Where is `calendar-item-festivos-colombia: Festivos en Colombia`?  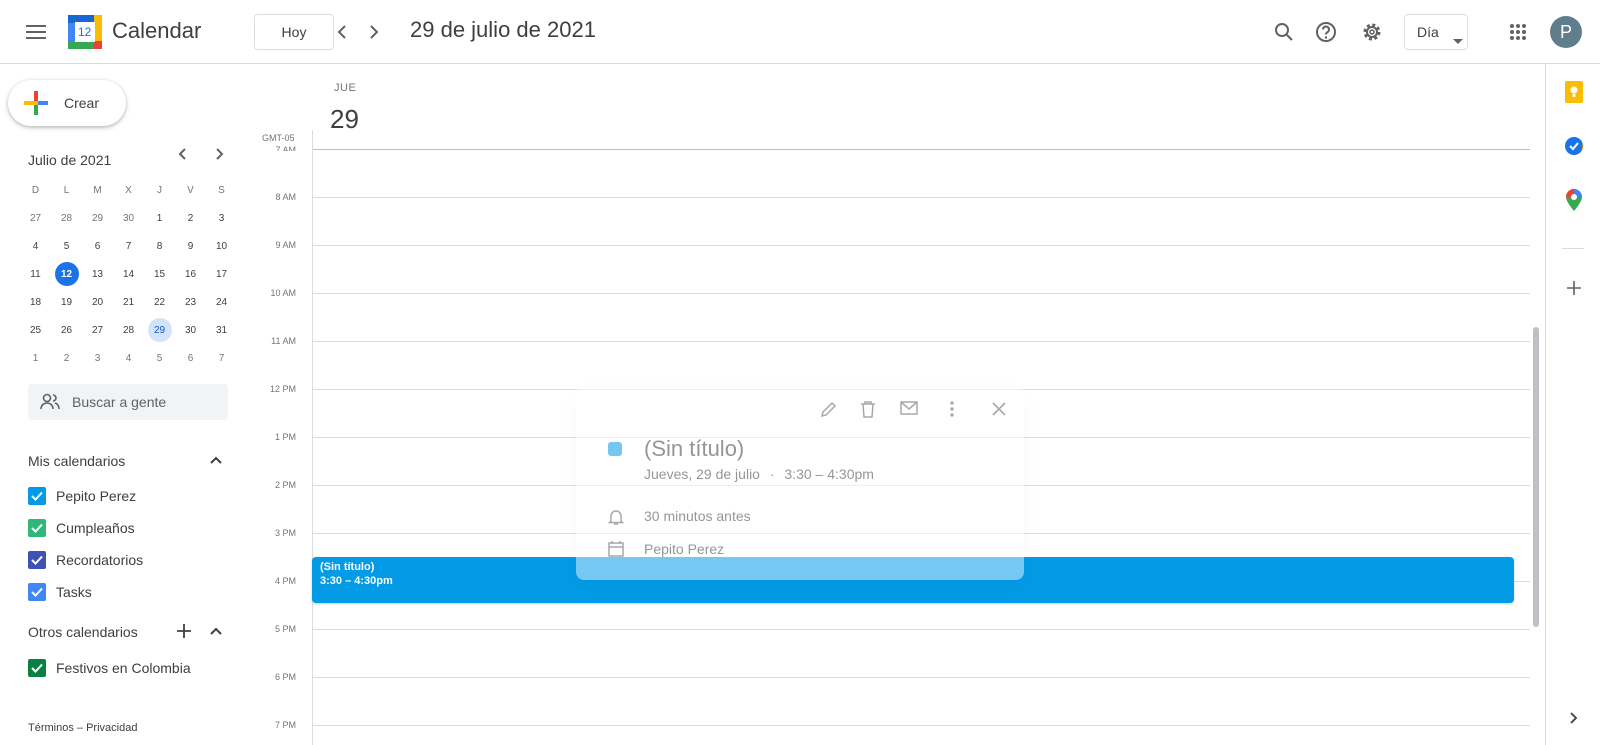 calendar-item-festivos-colombia: Festivos en Colombia is located at coordinates (109, 668).